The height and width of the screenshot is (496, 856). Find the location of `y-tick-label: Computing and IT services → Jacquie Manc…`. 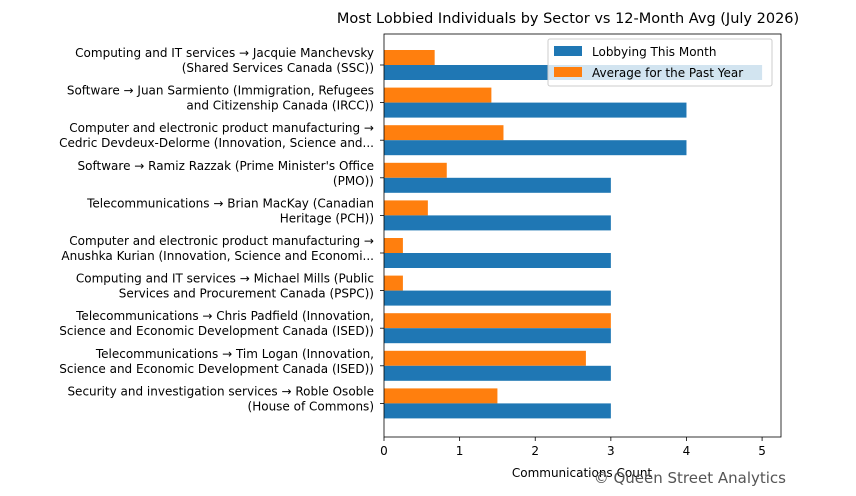

y-tick-label: Computing and IT services → Jacquie Manc… is located at coordinates (224, 60).